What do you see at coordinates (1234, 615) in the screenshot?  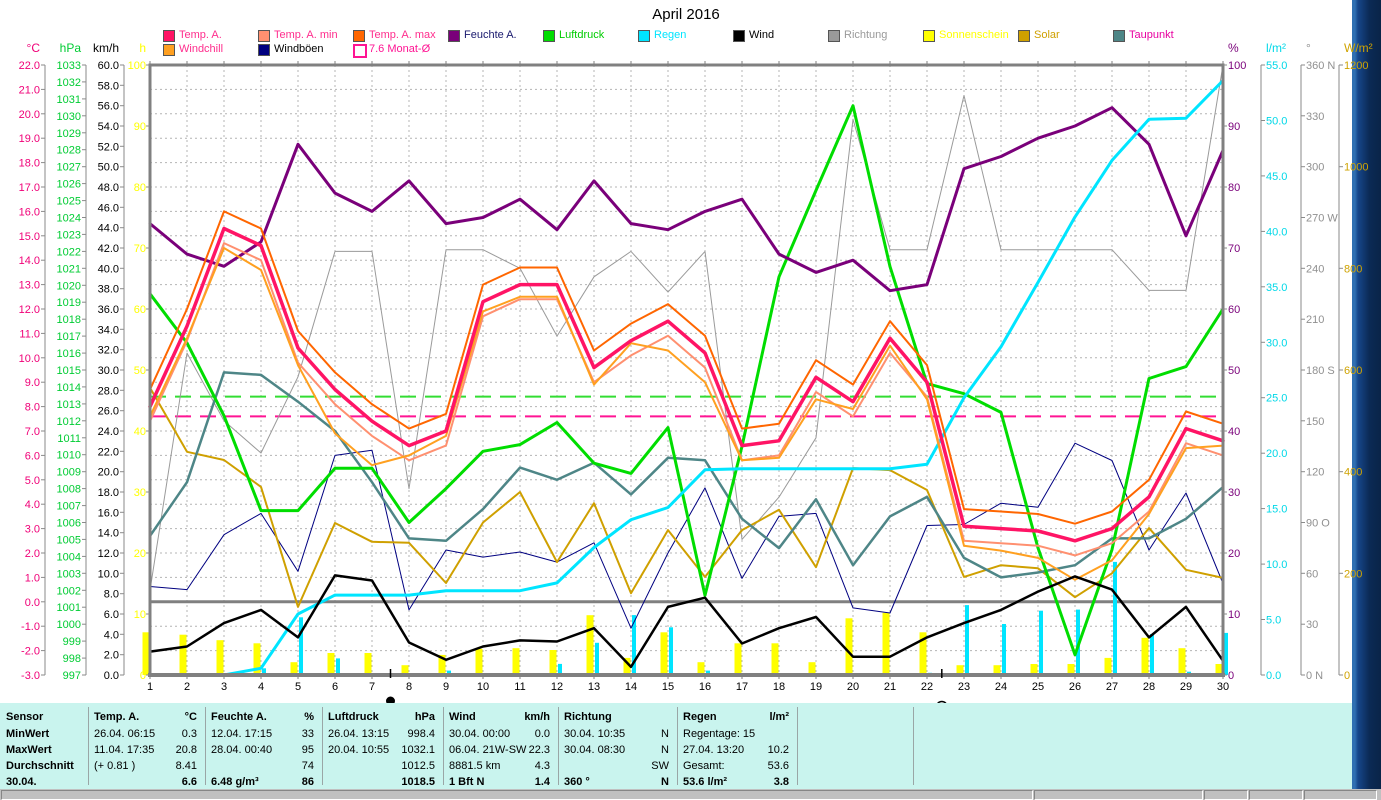 I see `svg-text: 10` at bounding box center [1234, 615].